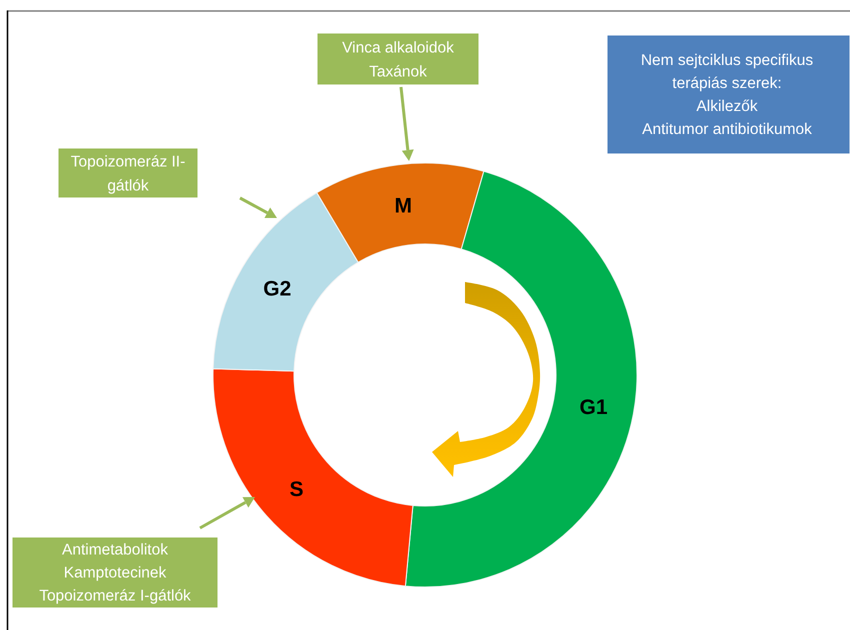 This screenshot has height=630, width=850. What do you see at coordinates (277, 288) in the screenshot?
I see `slice-label: G2` at bounding box center [277, 288].